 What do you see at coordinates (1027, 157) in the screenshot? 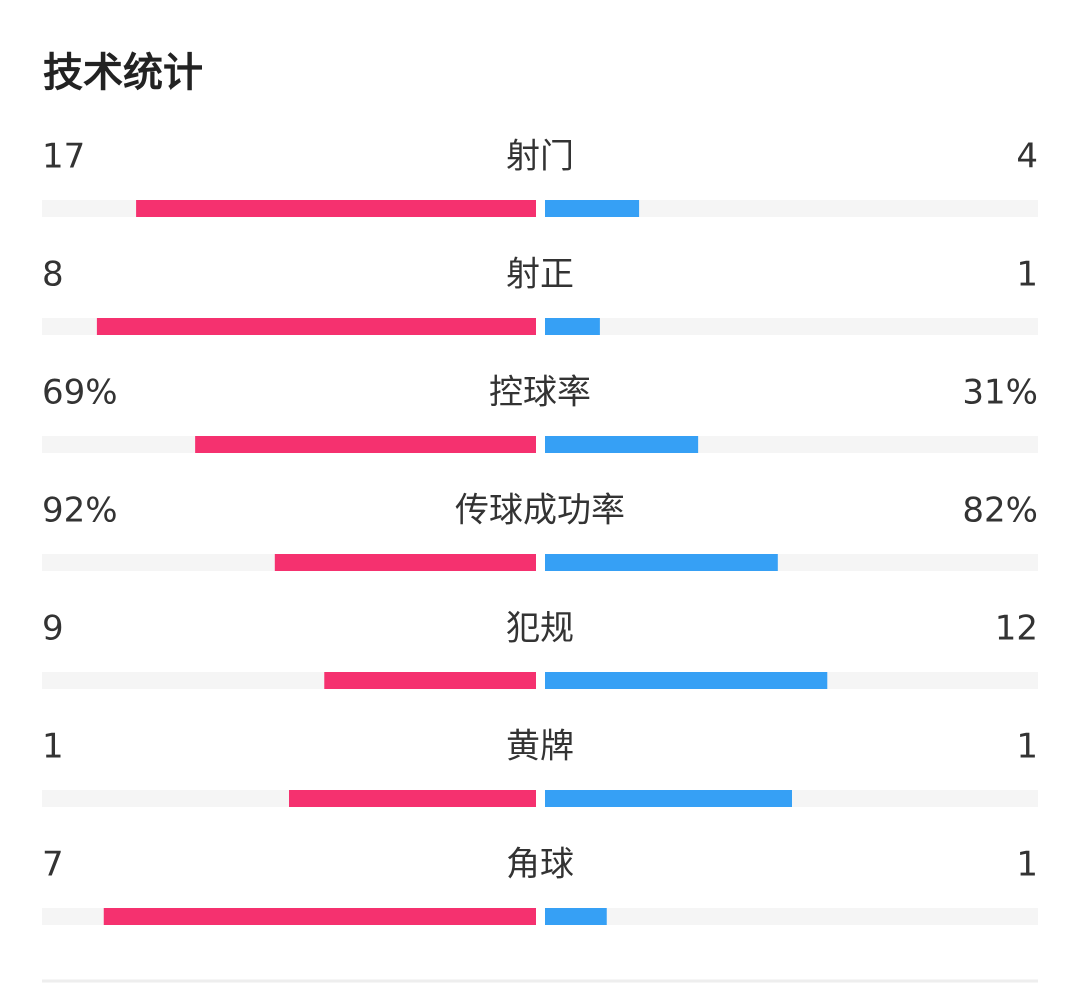
I see `away-value: 4` at bounding box center [1027, 157].